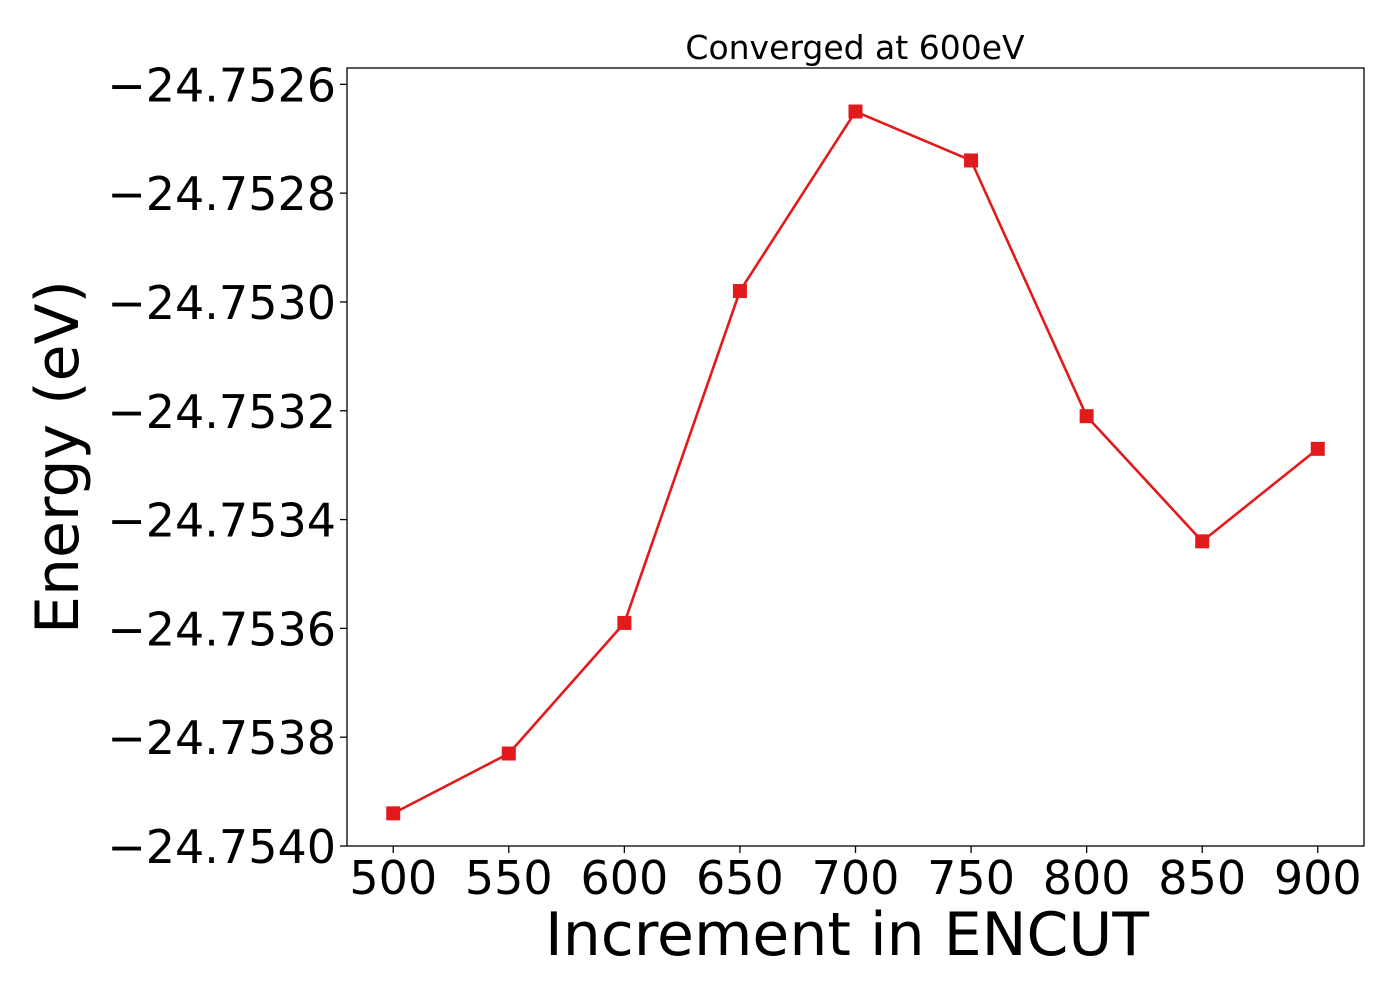 The image size is (1400, 1000). Describe the element at coordinates (509, 878) in the screenshot. I see `x-tick-label: 550` at that location.